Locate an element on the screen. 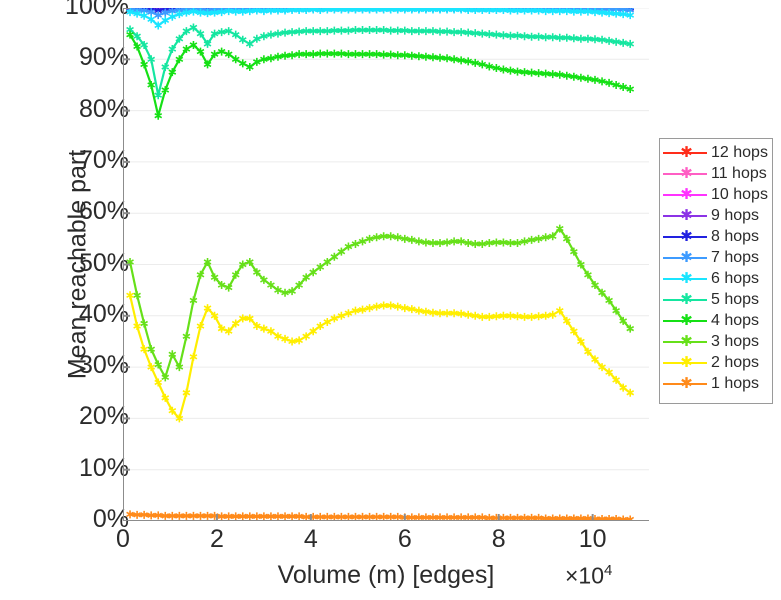  legend-item: ✱ 12 hops is located at coordinates (716, 152).